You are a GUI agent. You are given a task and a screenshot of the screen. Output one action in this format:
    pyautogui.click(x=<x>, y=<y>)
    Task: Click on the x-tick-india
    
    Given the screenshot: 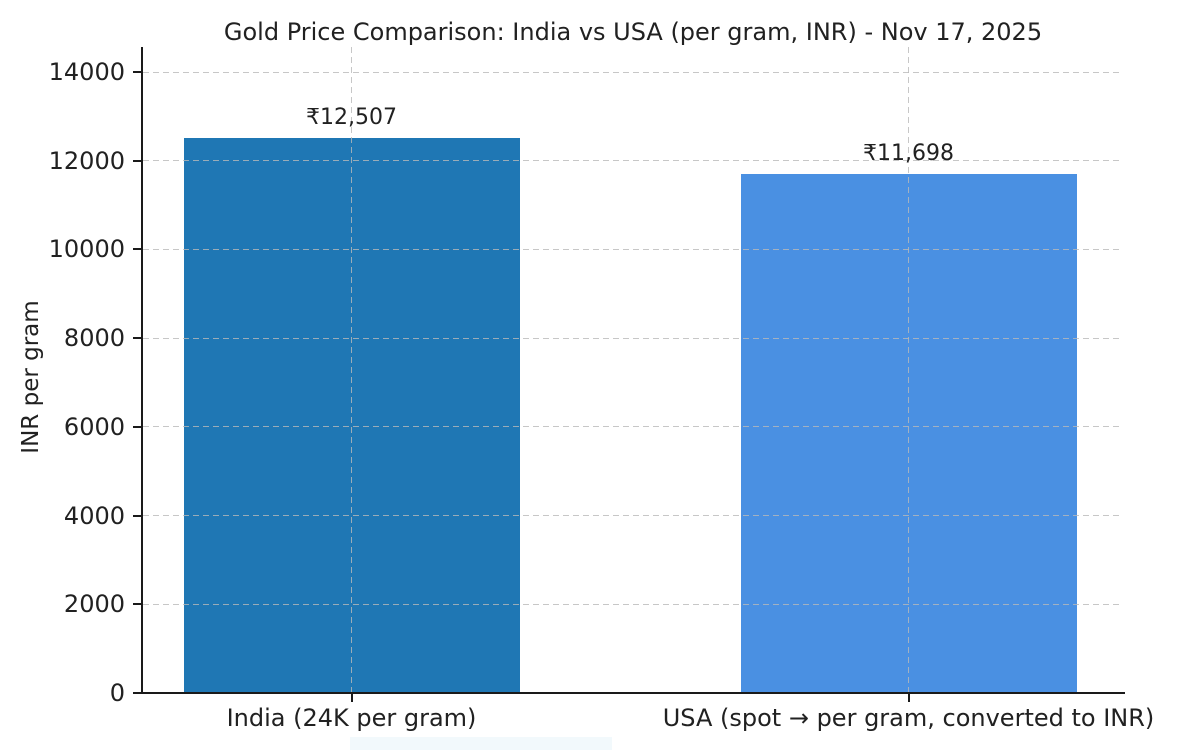 What is the action you would take?
    pyautogui.click(x=351, y=698)
    